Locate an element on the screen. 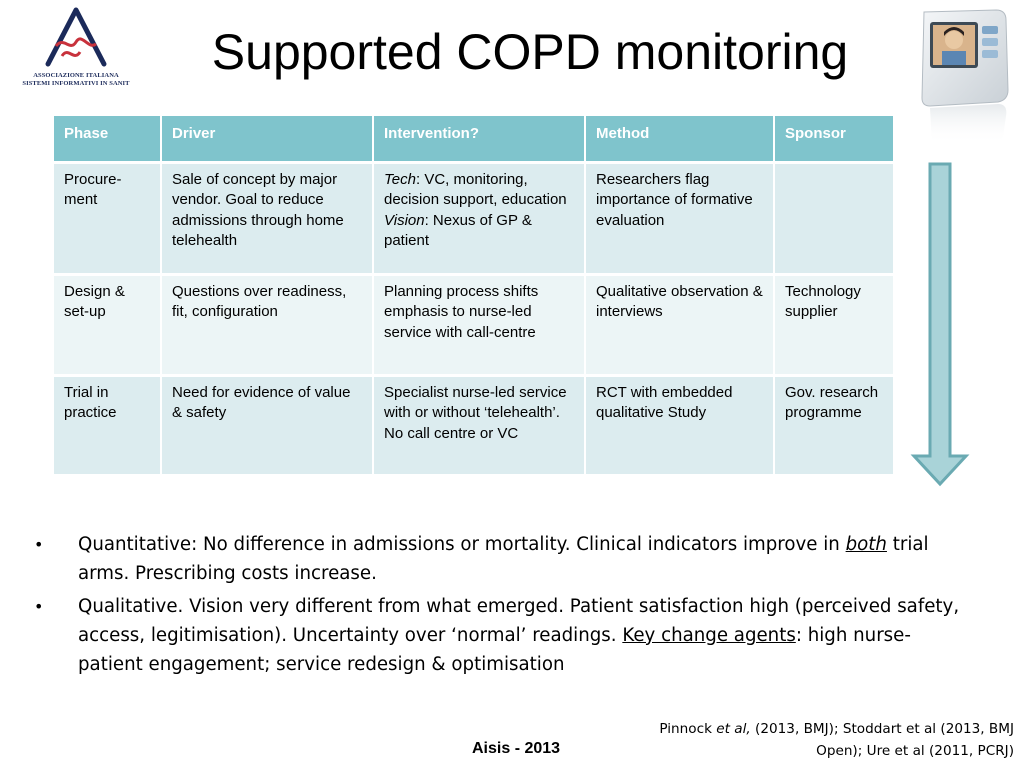 The image size is (1024, 768). bullet-text-part: trial arms. Prescribing costs increase. is located at coordinates (503, 559).